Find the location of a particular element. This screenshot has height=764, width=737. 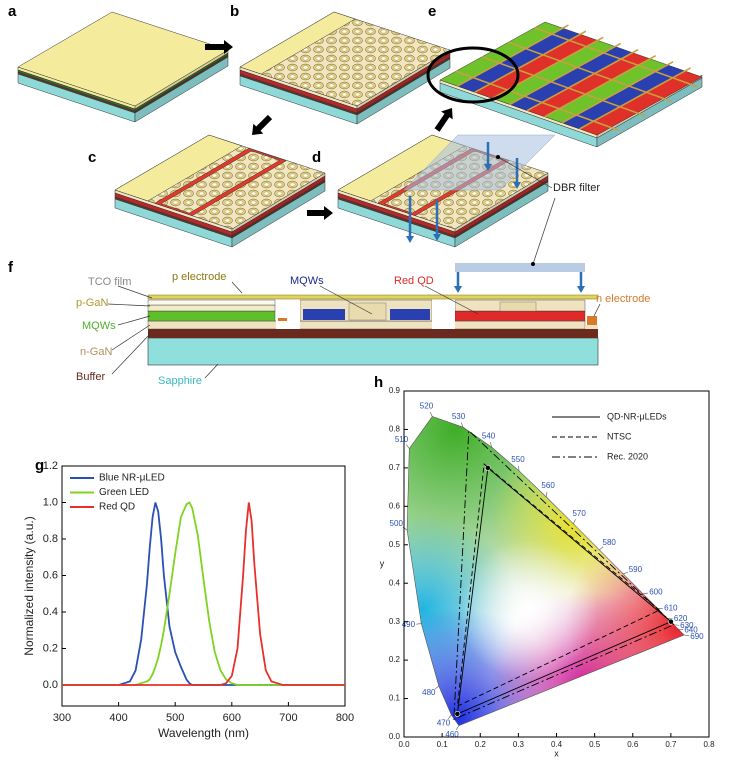

y-tick-label: 0.5 is located at coordinates (395, 544).